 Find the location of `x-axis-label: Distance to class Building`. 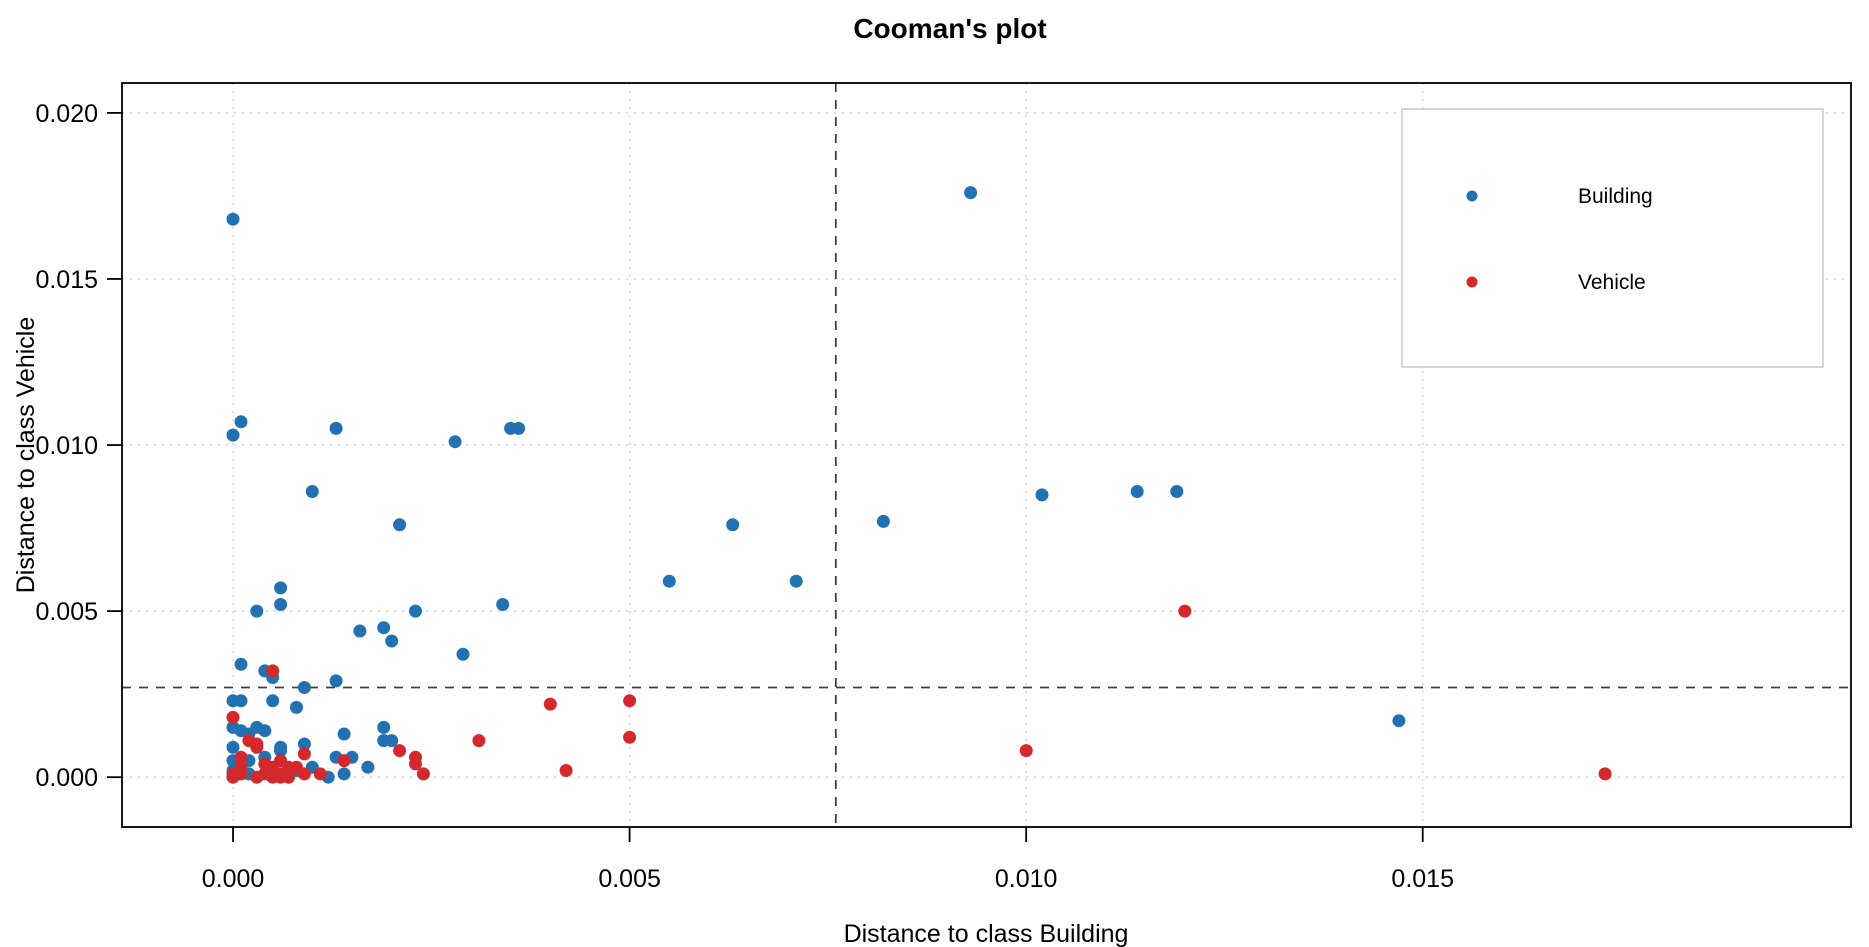

x-axis-label: Distance to class Building is located at coordinates (986, 933).